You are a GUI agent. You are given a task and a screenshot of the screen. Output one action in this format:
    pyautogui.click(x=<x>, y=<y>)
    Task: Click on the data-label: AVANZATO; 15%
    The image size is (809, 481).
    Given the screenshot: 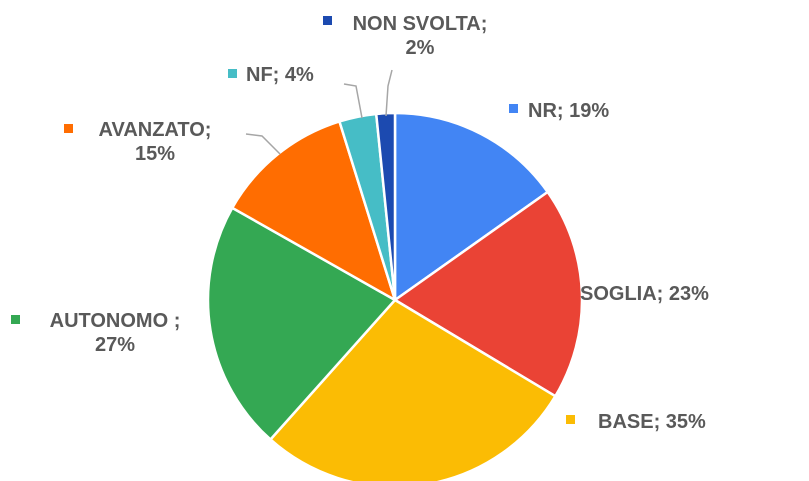 What is the action you would take?
    pyautogui.click(x=155, y=142)
    